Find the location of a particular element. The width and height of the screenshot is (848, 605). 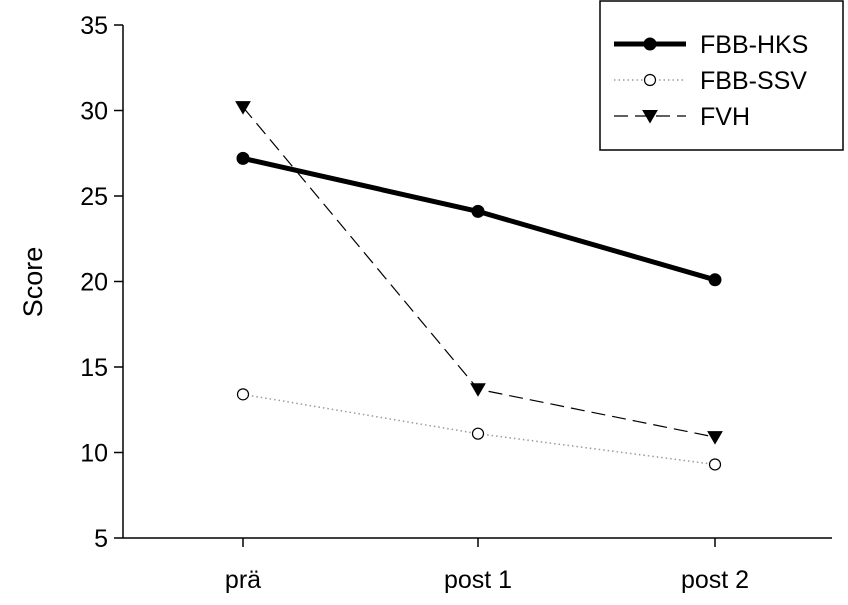

y-tick-label: 20 is located at coordinates (94, 283).